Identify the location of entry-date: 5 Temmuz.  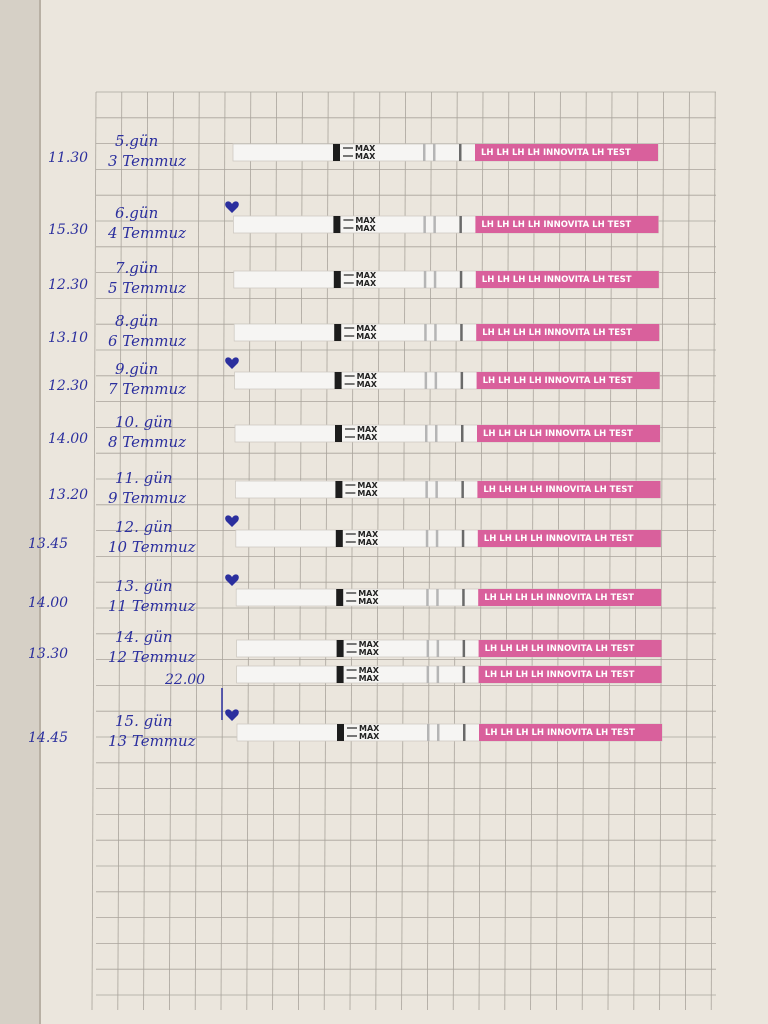
(147, 288).